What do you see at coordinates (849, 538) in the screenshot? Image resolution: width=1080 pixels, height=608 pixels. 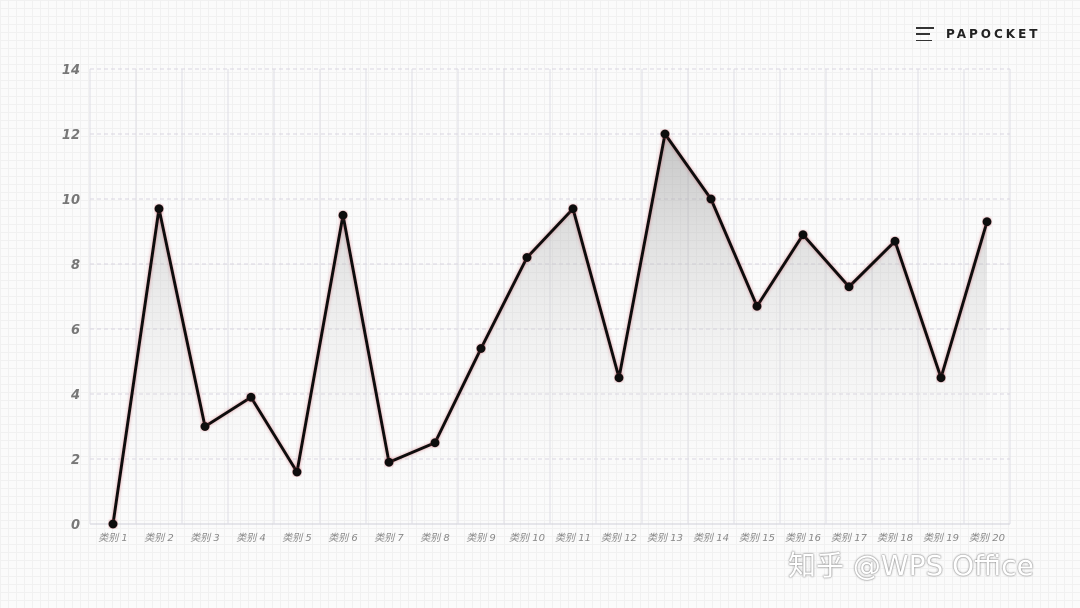 I see `x-tick-label: 类别 17` at bounding box center [849, 538].